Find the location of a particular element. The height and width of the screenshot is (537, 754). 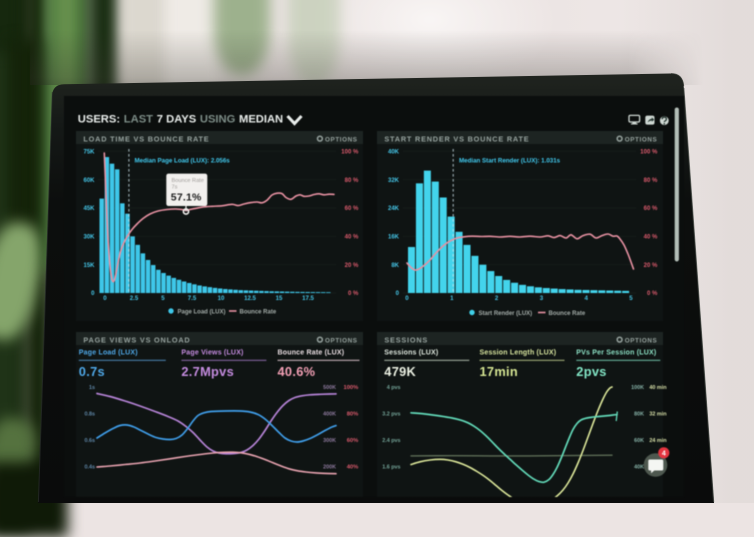

svg-text: 4 pvs is located at coordinates (394, 388).